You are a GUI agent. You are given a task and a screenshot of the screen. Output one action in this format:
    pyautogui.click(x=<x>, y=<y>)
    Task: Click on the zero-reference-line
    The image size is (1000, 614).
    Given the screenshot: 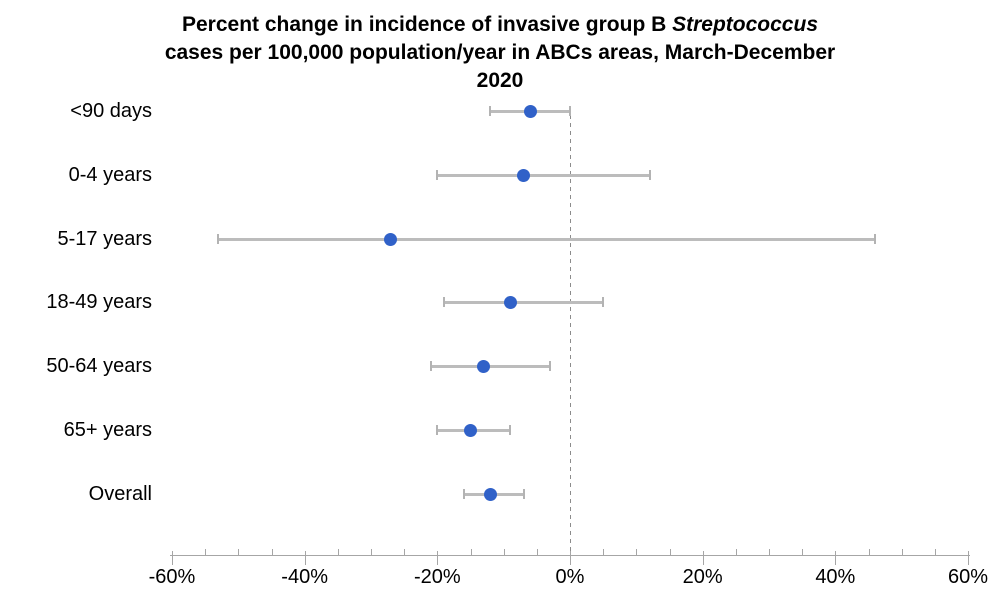 What is the action you would take?
    pyautogui.click(x=570, y=330)
    